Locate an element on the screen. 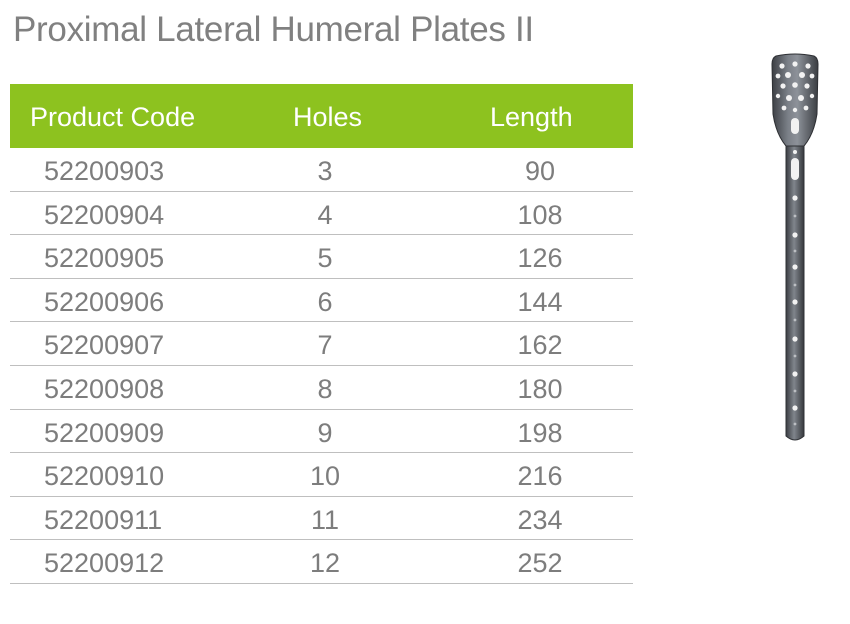  cell-product-code: 52200910 is located at coordinates (104, 476).